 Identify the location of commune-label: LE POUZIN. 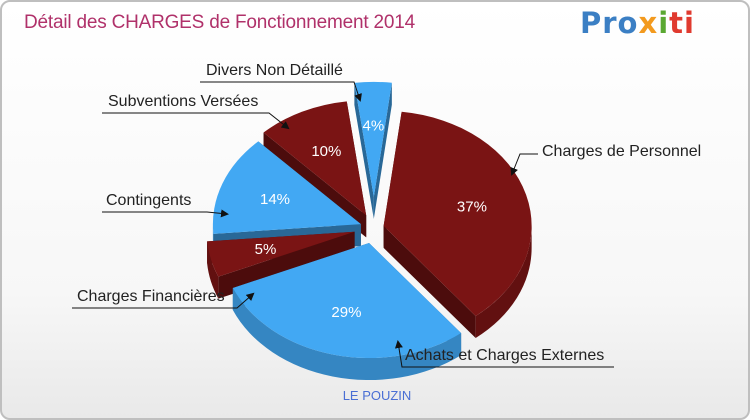
(377, 395).